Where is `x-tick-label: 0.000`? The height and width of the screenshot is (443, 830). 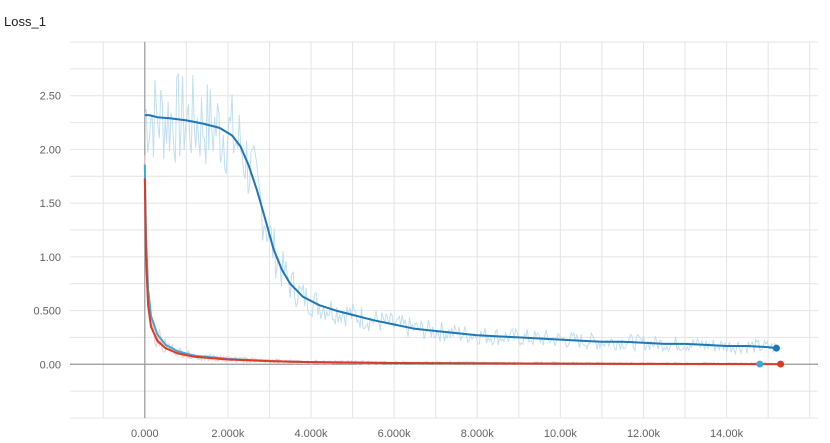 x-tick-label: 0.000 is located at coordinates (145, 434).